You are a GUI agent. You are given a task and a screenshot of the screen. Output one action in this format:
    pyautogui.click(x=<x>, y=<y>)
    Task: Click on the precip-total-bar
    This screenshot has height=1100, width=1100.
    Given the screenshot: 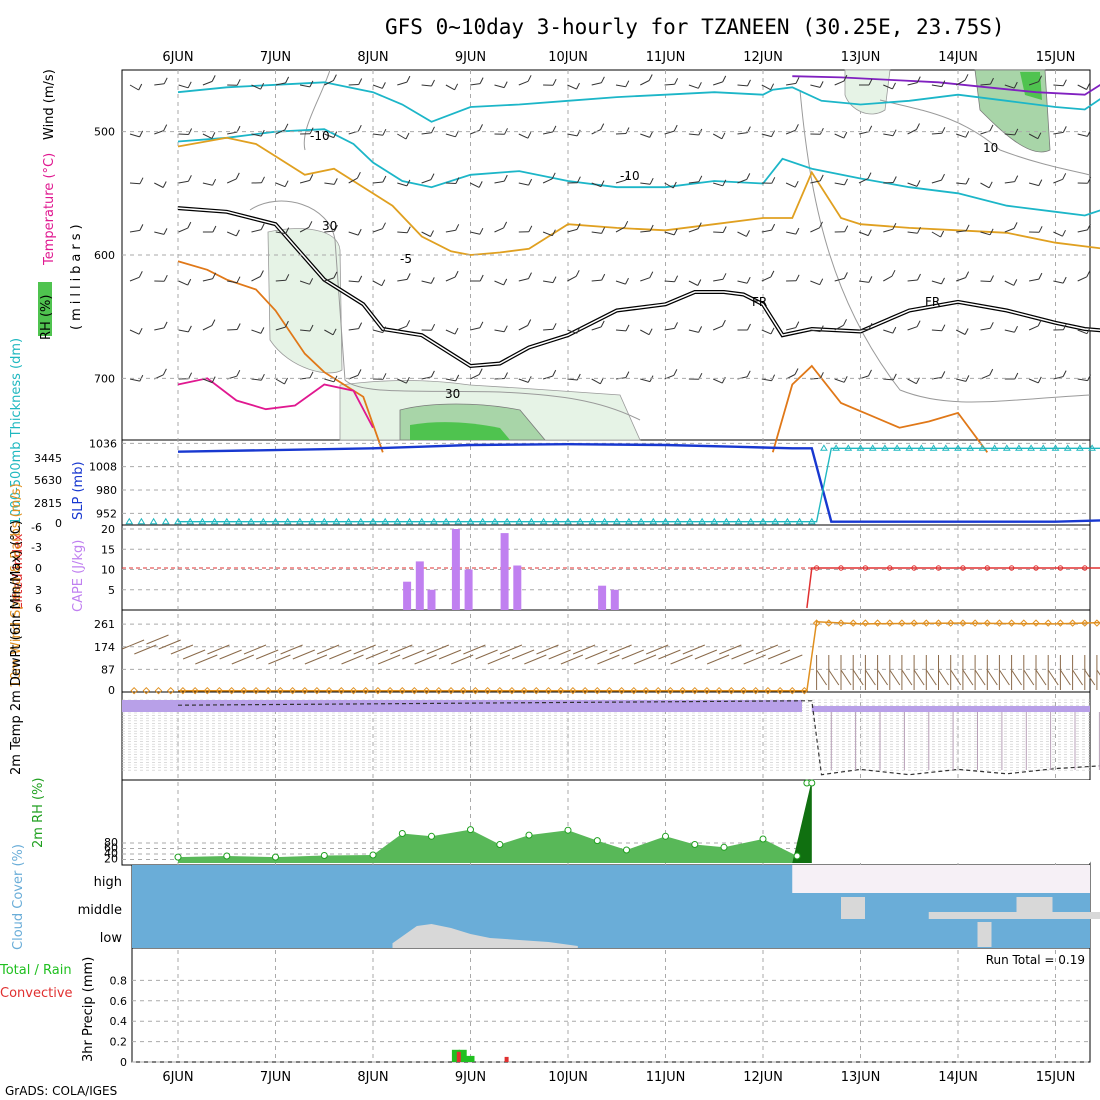 What is the action you would take?
    pyautogui.click(x=455, y=1055)
    